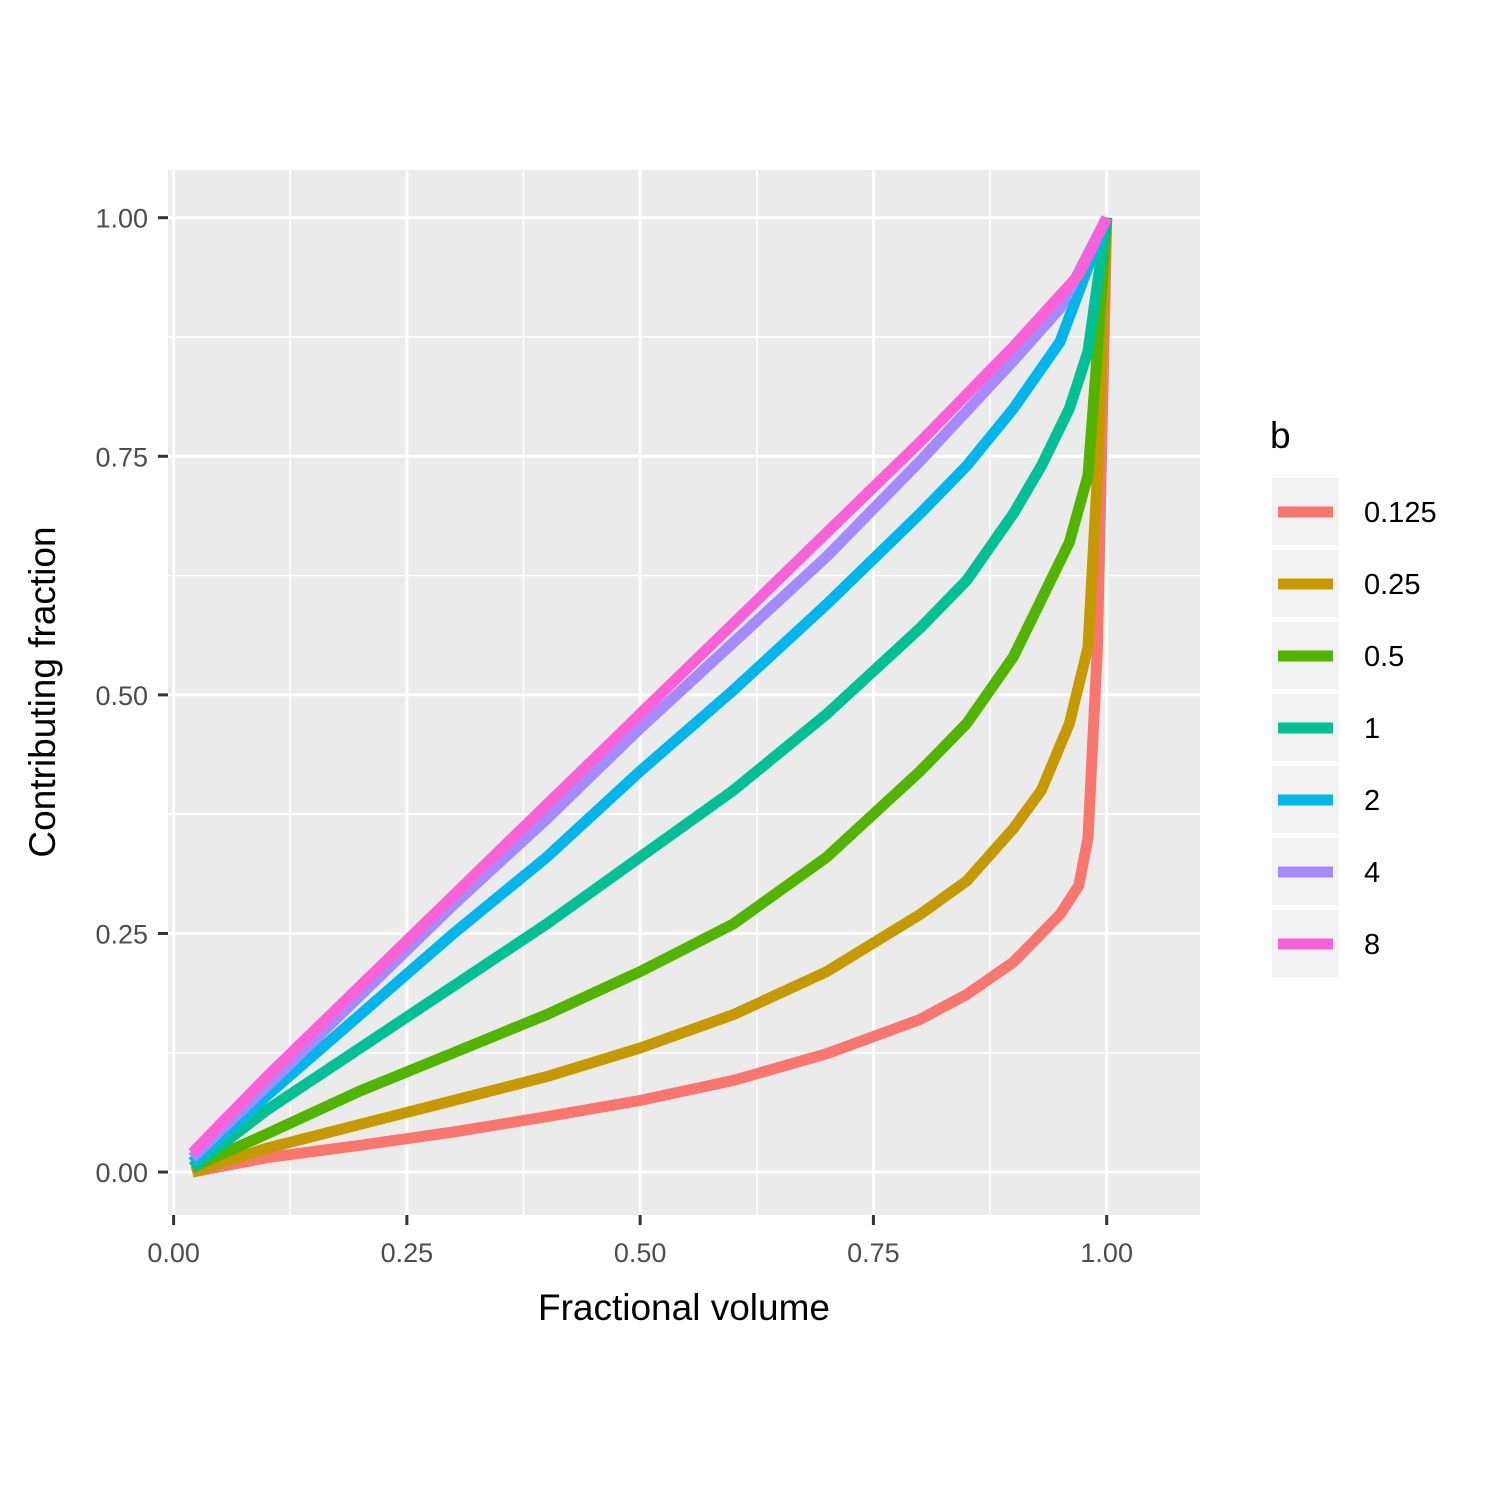 The width and height of the screenshot is (1500, 1500). Describe the element at coordinates (1354, 727) in the screenshot. I see `legend-items: 0.125 0.25 0.5 1 2 4 8` at that location.